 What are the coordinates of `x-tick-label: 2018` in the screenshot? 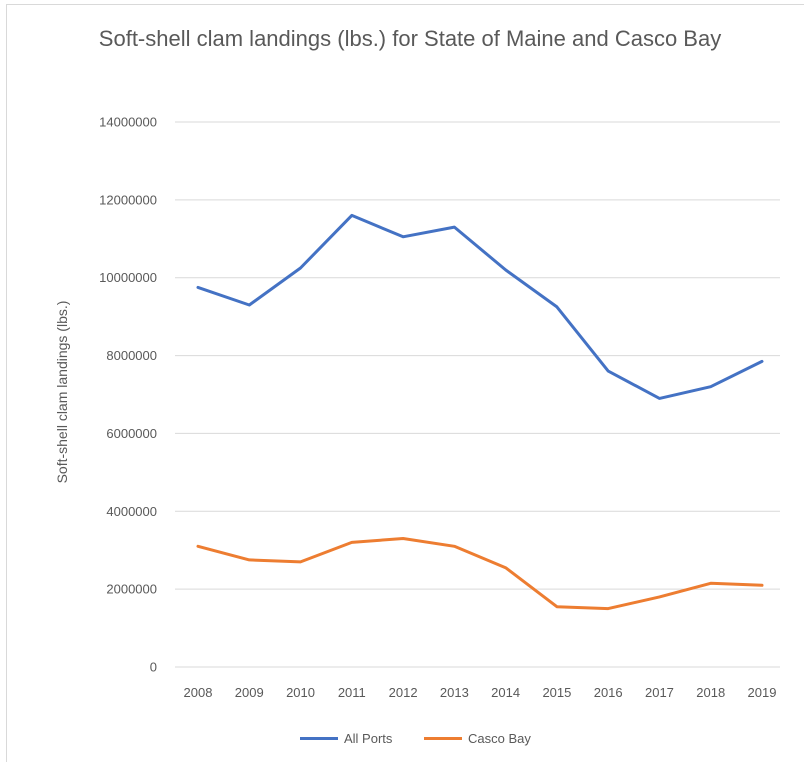 It's located at (710, 692).